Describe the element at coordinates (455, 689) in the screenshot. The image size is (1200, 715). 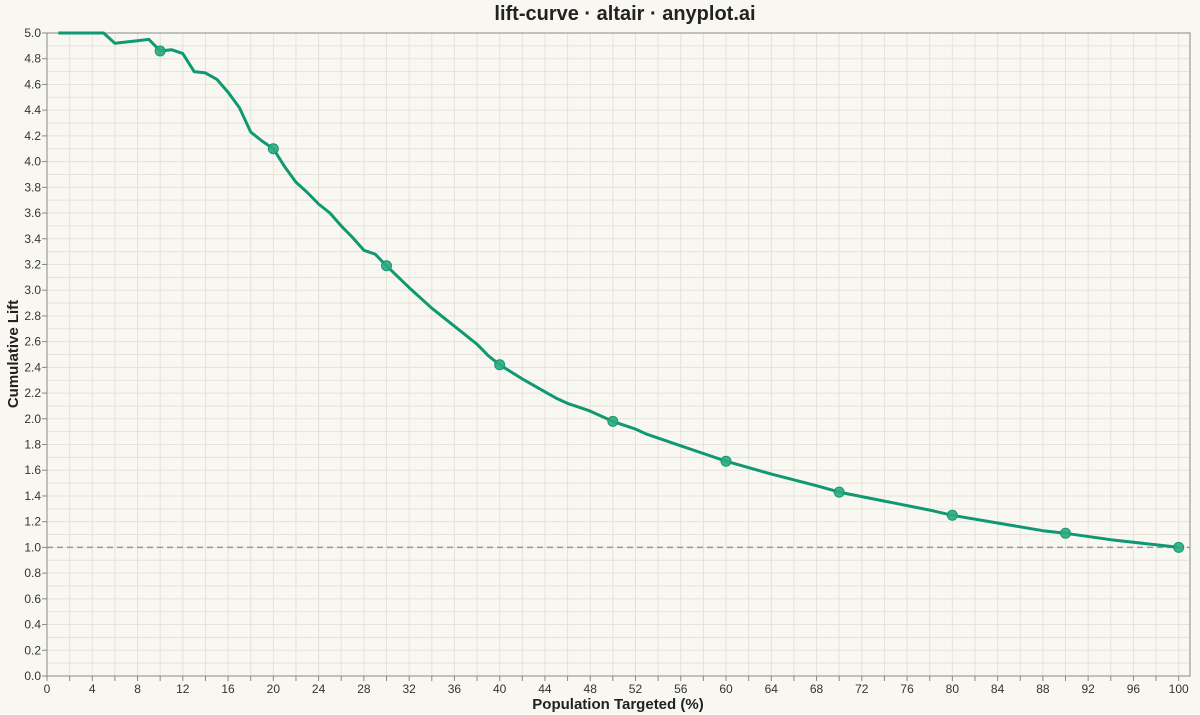
I see `x-tick-label: 36` at that location.